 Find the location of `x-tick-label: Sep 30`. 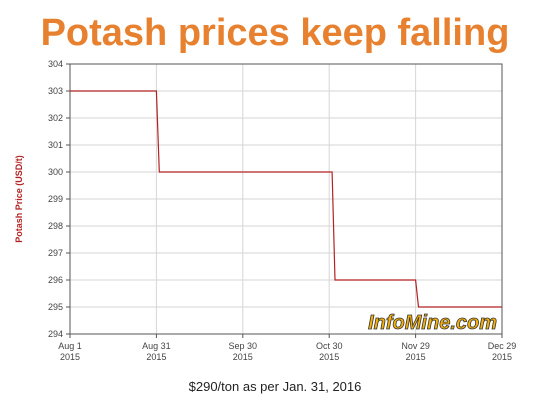

x-tick-label: Sep 30 is located at coordinates (243, 346).